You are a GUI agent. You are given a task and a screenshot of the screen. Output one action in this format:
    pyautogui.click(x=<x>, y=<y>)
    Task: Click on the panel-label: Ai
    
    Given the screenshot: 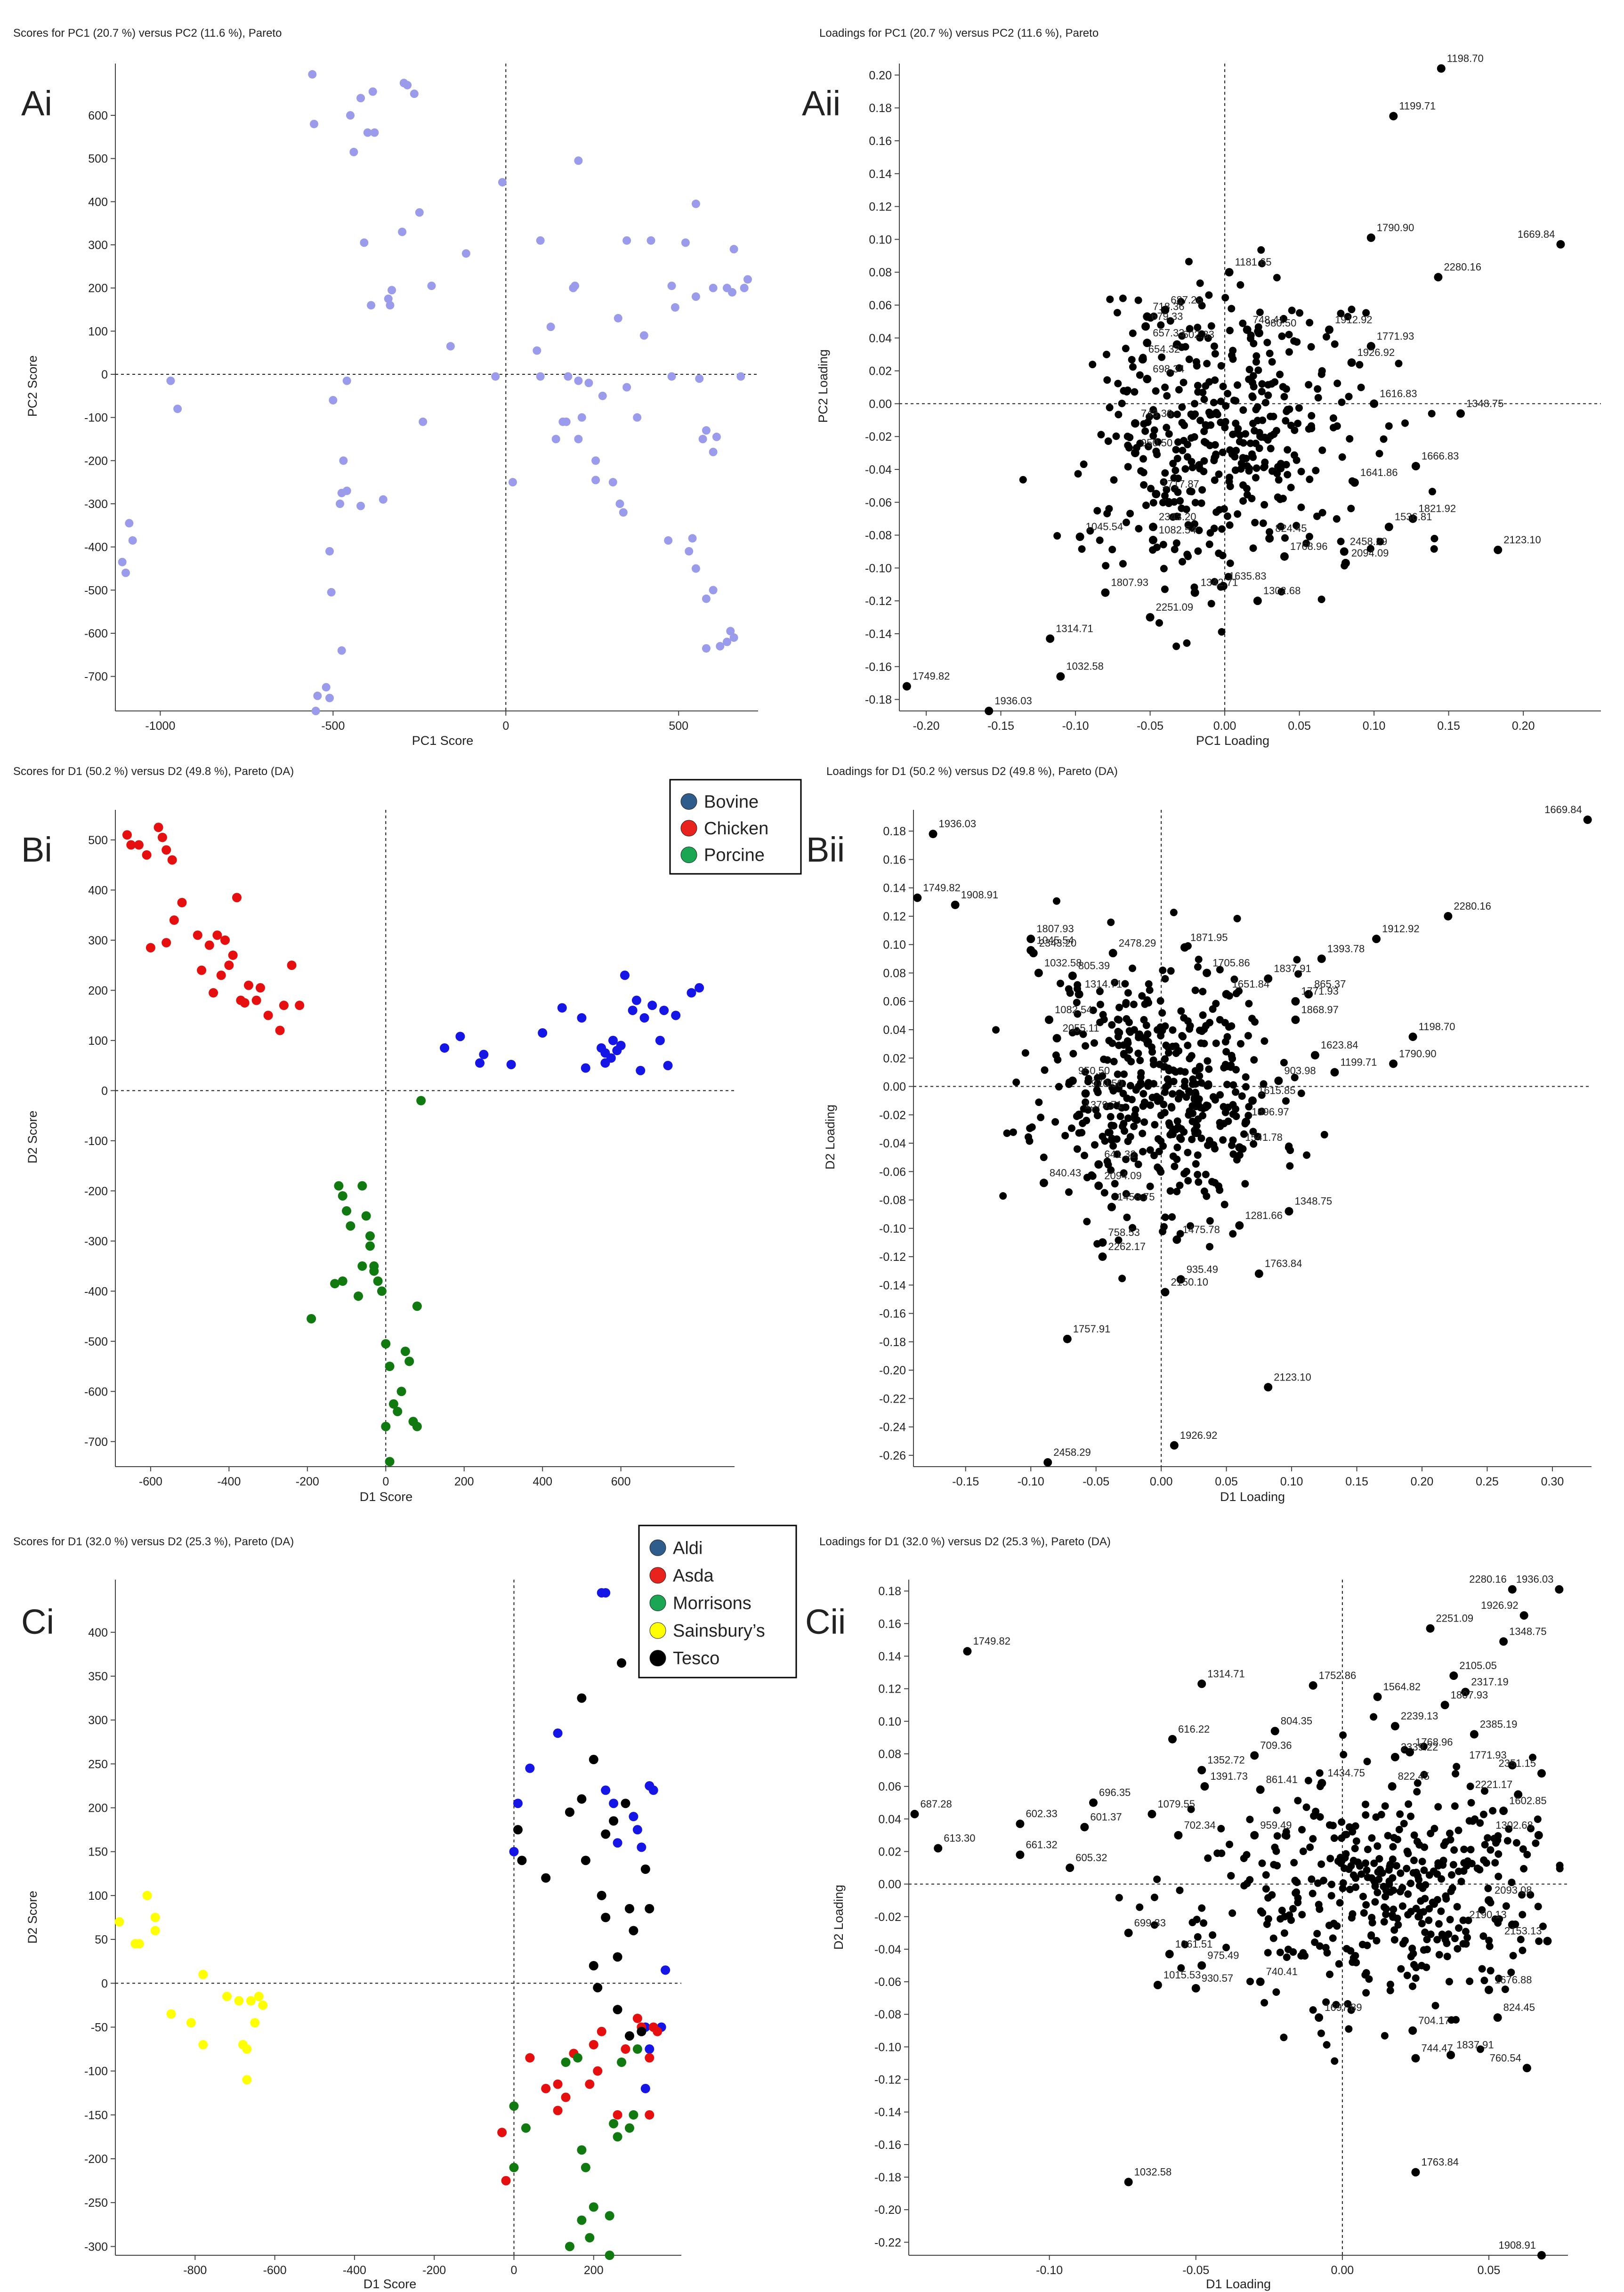 What is the action you would take?
    pyautogui.click(x=36, y=103)
    